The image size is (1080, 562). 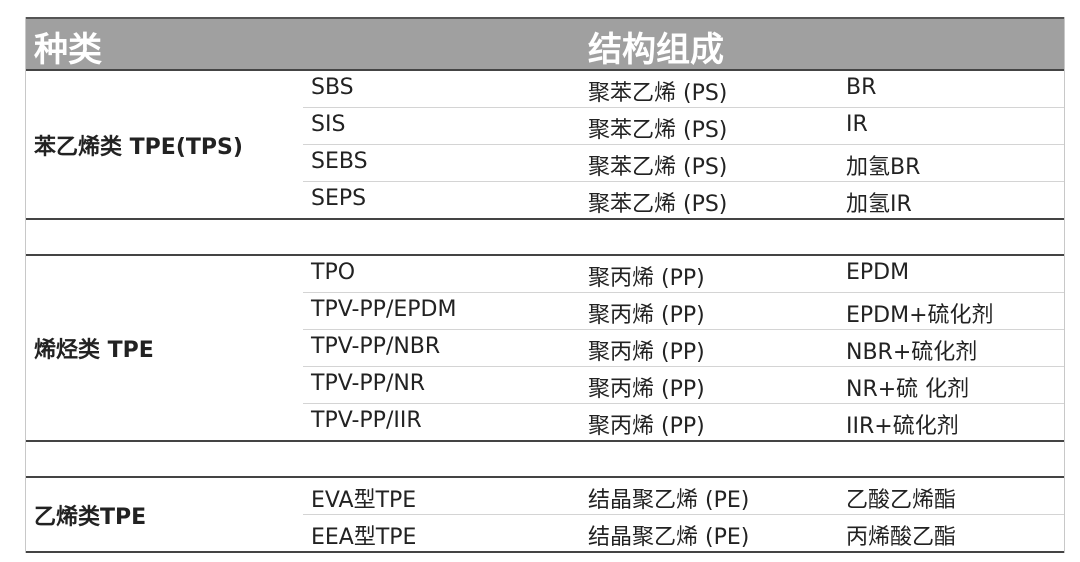 I want to click on type-name: SIS, so click(x=328, y=124).